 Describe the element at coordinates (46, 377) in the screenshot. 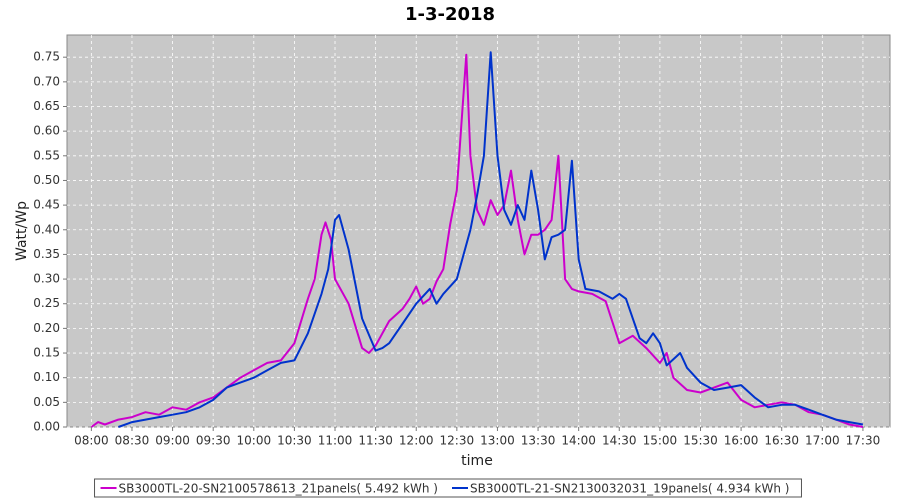

I see `y-tick-label: 0.10` at that location.